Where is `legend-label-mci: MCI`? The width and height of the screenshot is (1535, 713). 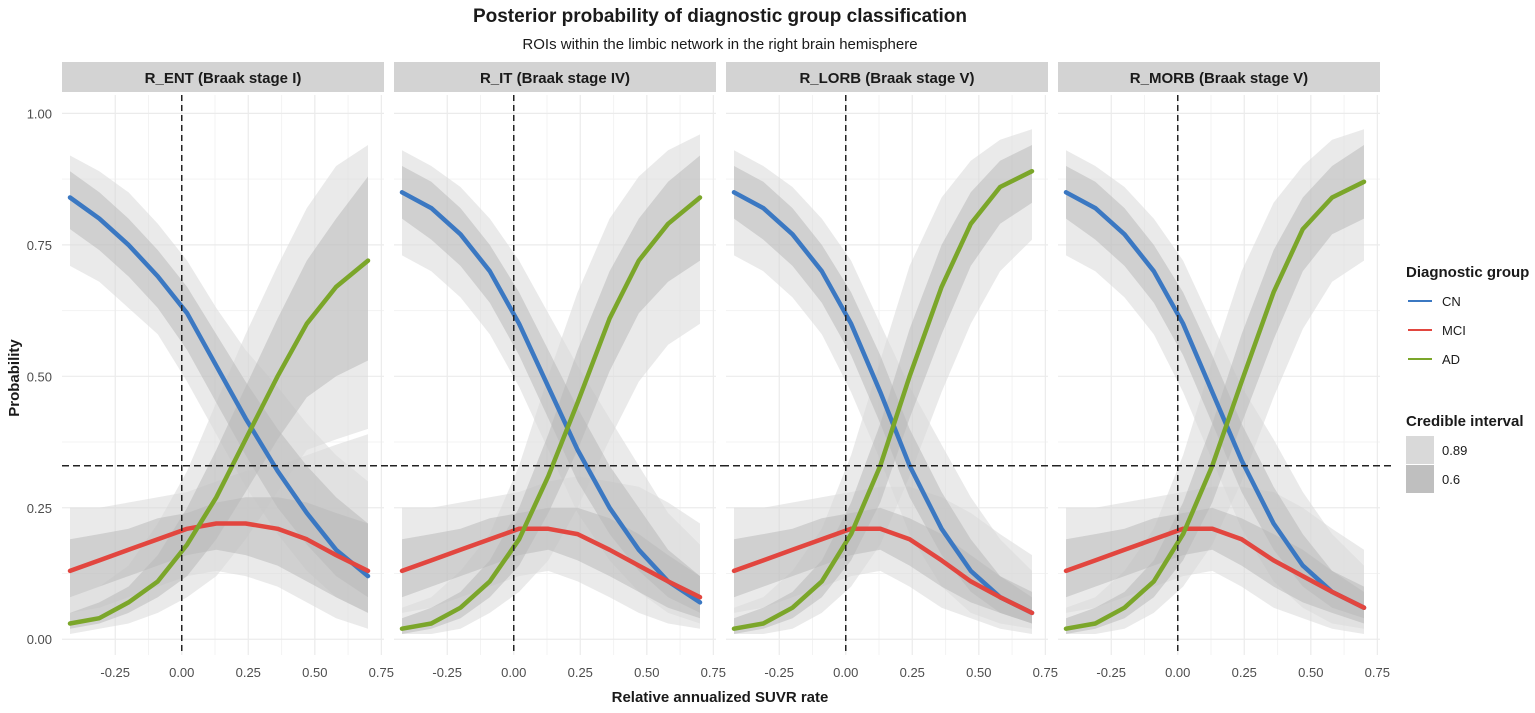
legend-label-mci: MCI is located at coordinates (1454, 330).